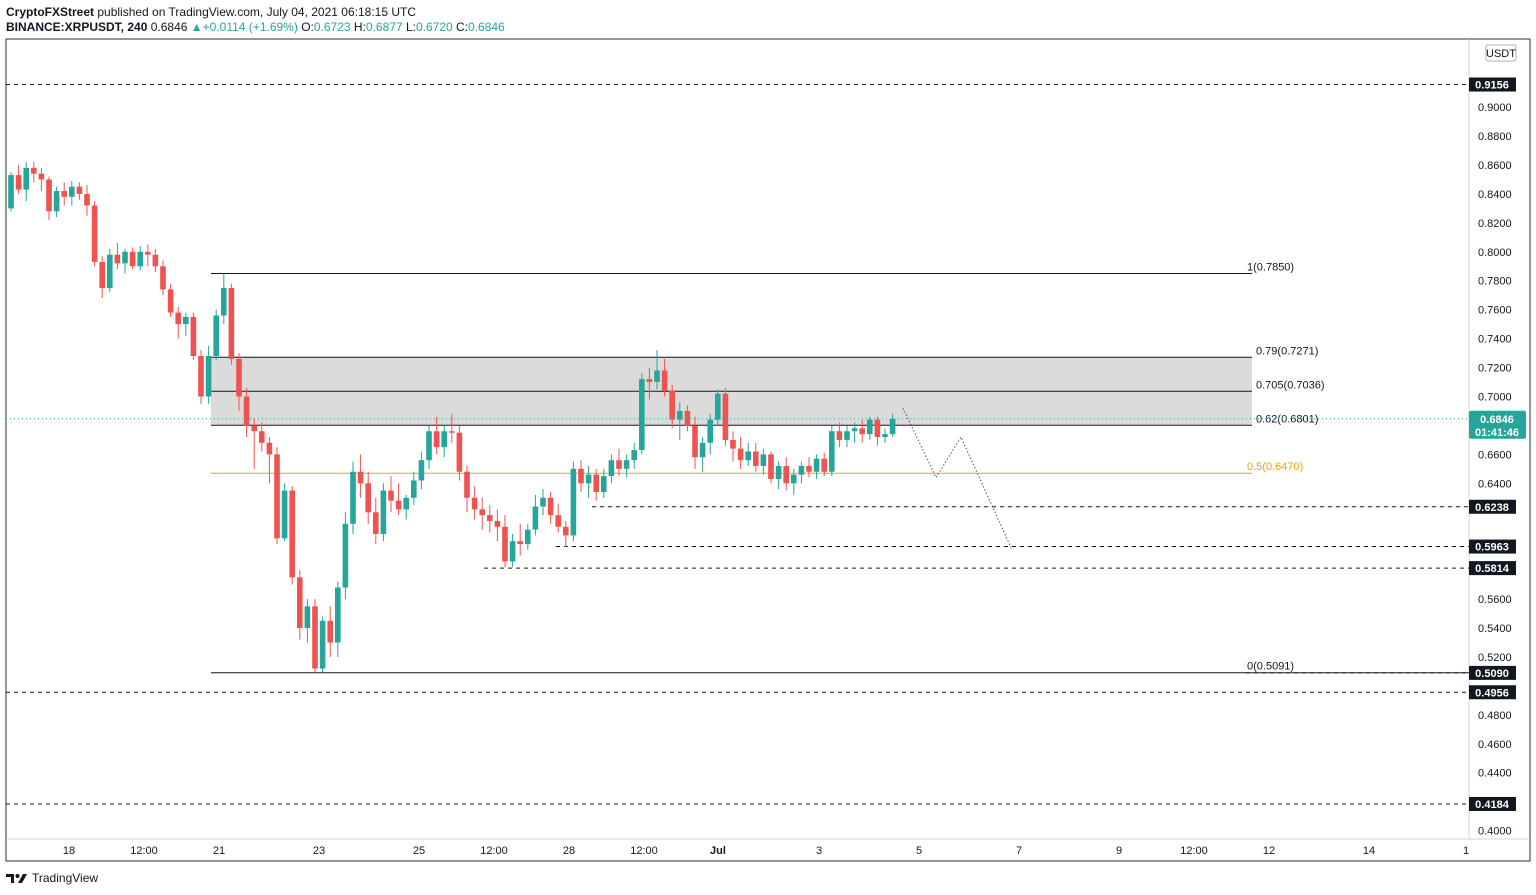 The image size is (1536, 895). I want to click on price-tick-0.8200: 0.8200, so click(1495, 224).